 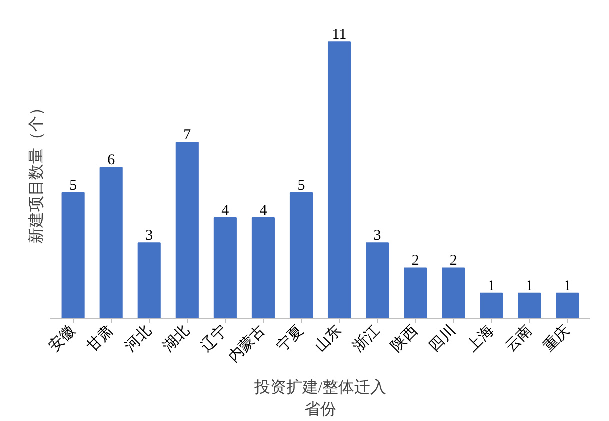 I want to click on x-tick-label: 甘肃, so click(x=100, y=339).